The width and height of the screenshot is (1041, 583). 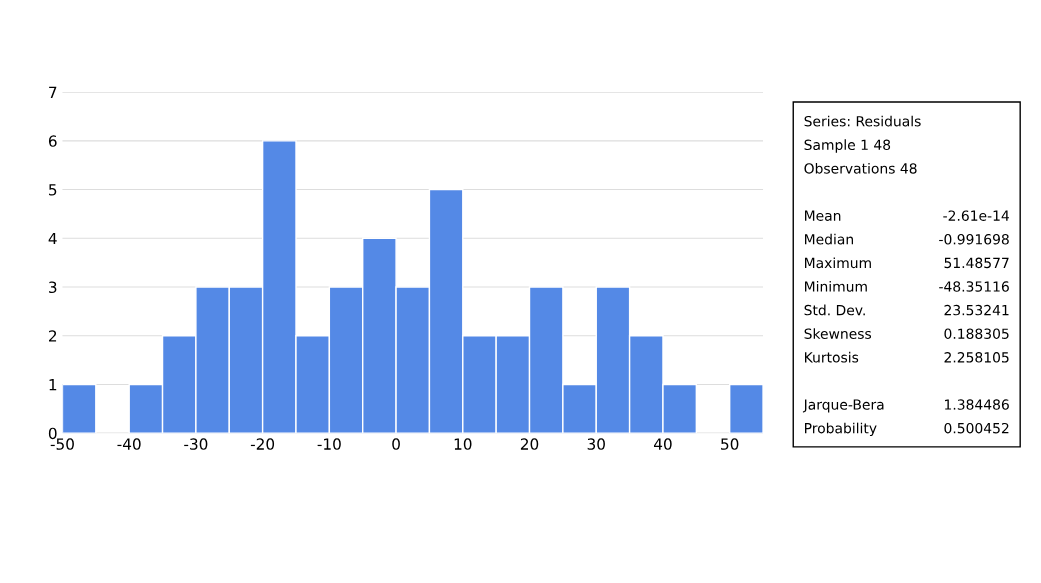 I want to click on text: 51.48577, so click(x=976, y=263).